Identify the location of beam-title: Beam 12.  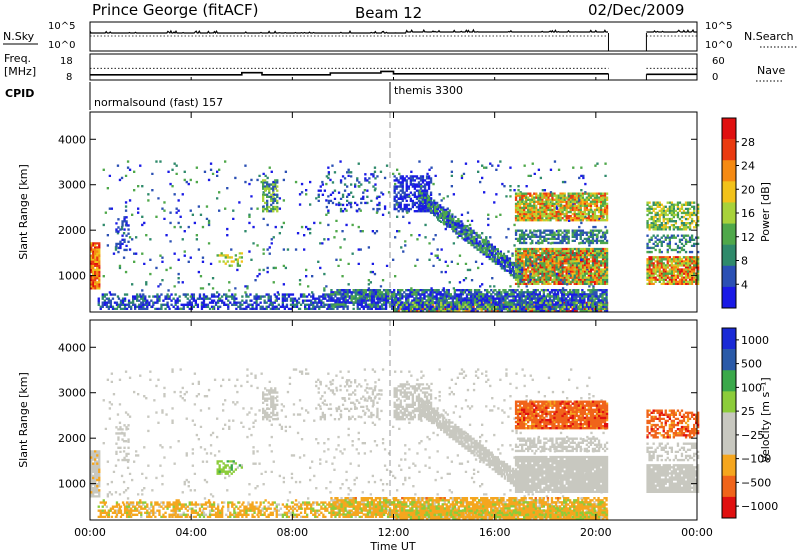
(388, 13).